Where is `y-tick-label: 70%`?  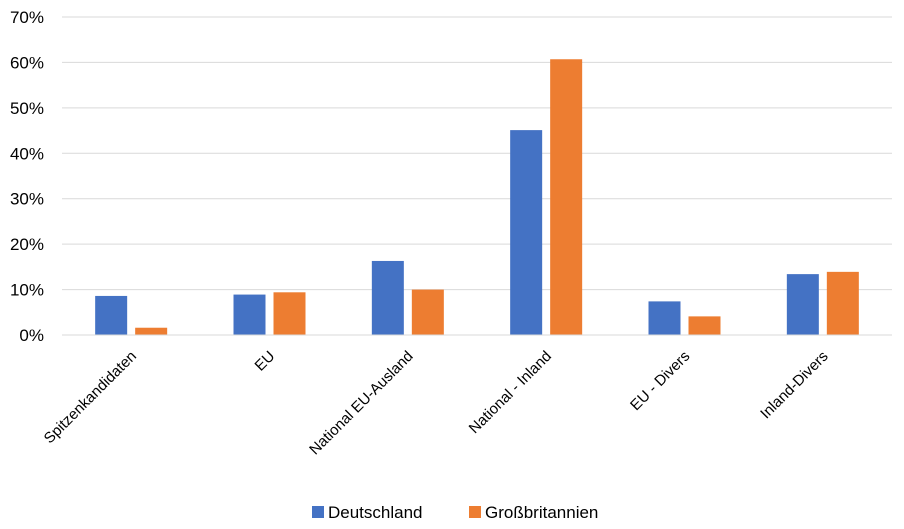 y-tick-label: 70% is located at coordinates (27, 17).